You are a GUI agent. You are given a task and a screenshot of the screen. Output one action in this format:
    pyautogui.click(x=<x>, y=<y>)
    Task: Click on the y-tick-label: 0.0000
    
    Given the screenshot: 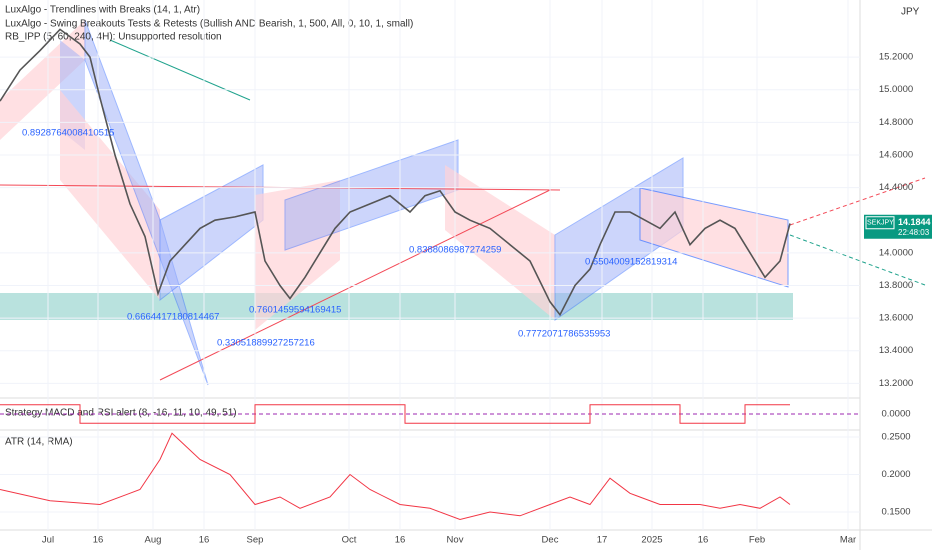 What is the action you would take?
    pyautogui.click(x=895, y=414)
    